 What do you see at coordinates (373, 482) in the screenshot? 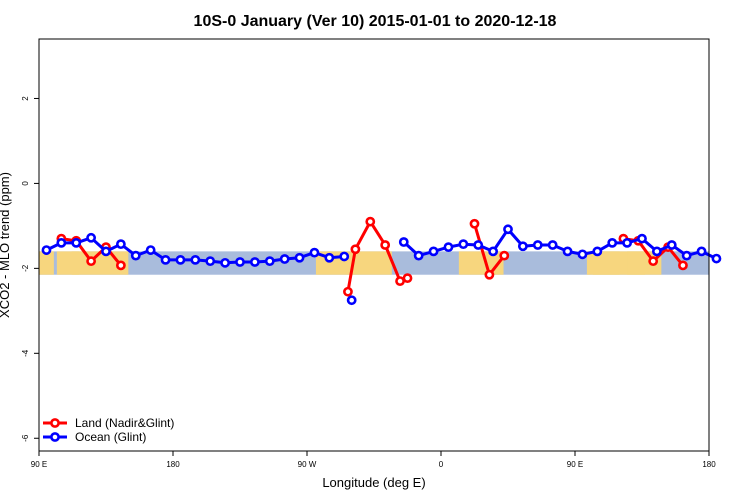
I see `x-axis-label: Longitude (deg E)` at bounding box center [373, 482].